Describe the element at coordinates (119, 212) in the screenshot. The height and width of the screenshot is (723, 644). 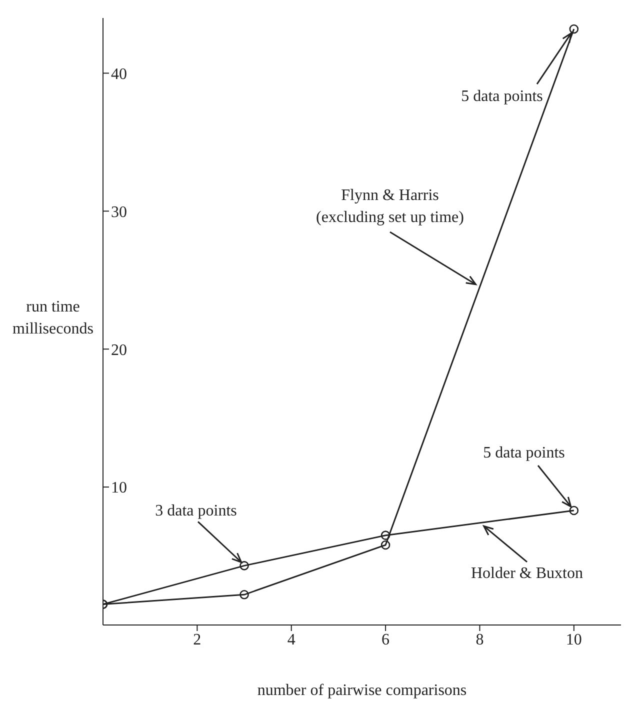
I see `y-tick-label: 30` at that location.